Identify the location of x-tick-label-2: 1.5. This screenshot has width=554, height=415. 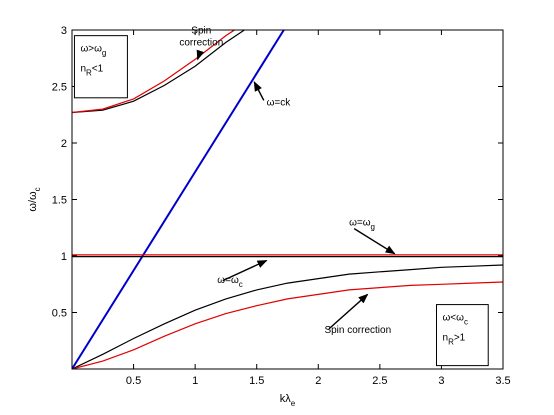
(256, 381).